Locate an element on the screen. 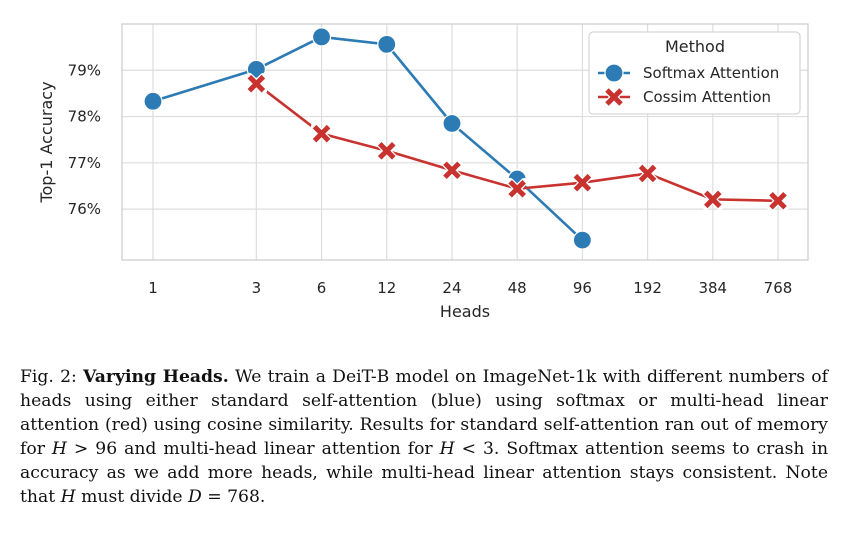 The height and width of the screenshot is (548, 844). x-tick-label: 192 is located at coordinates (647, 288).